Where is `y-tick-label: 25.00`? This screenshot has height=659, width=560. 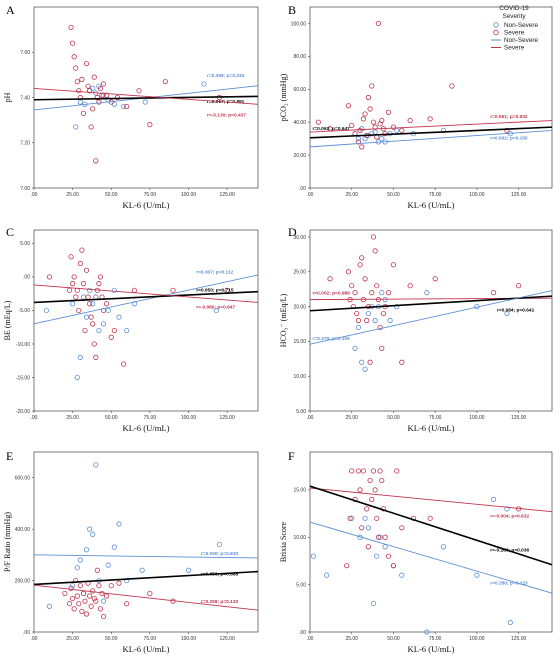 y-tick-label: 25.00 is located at coordinates (299, 273).